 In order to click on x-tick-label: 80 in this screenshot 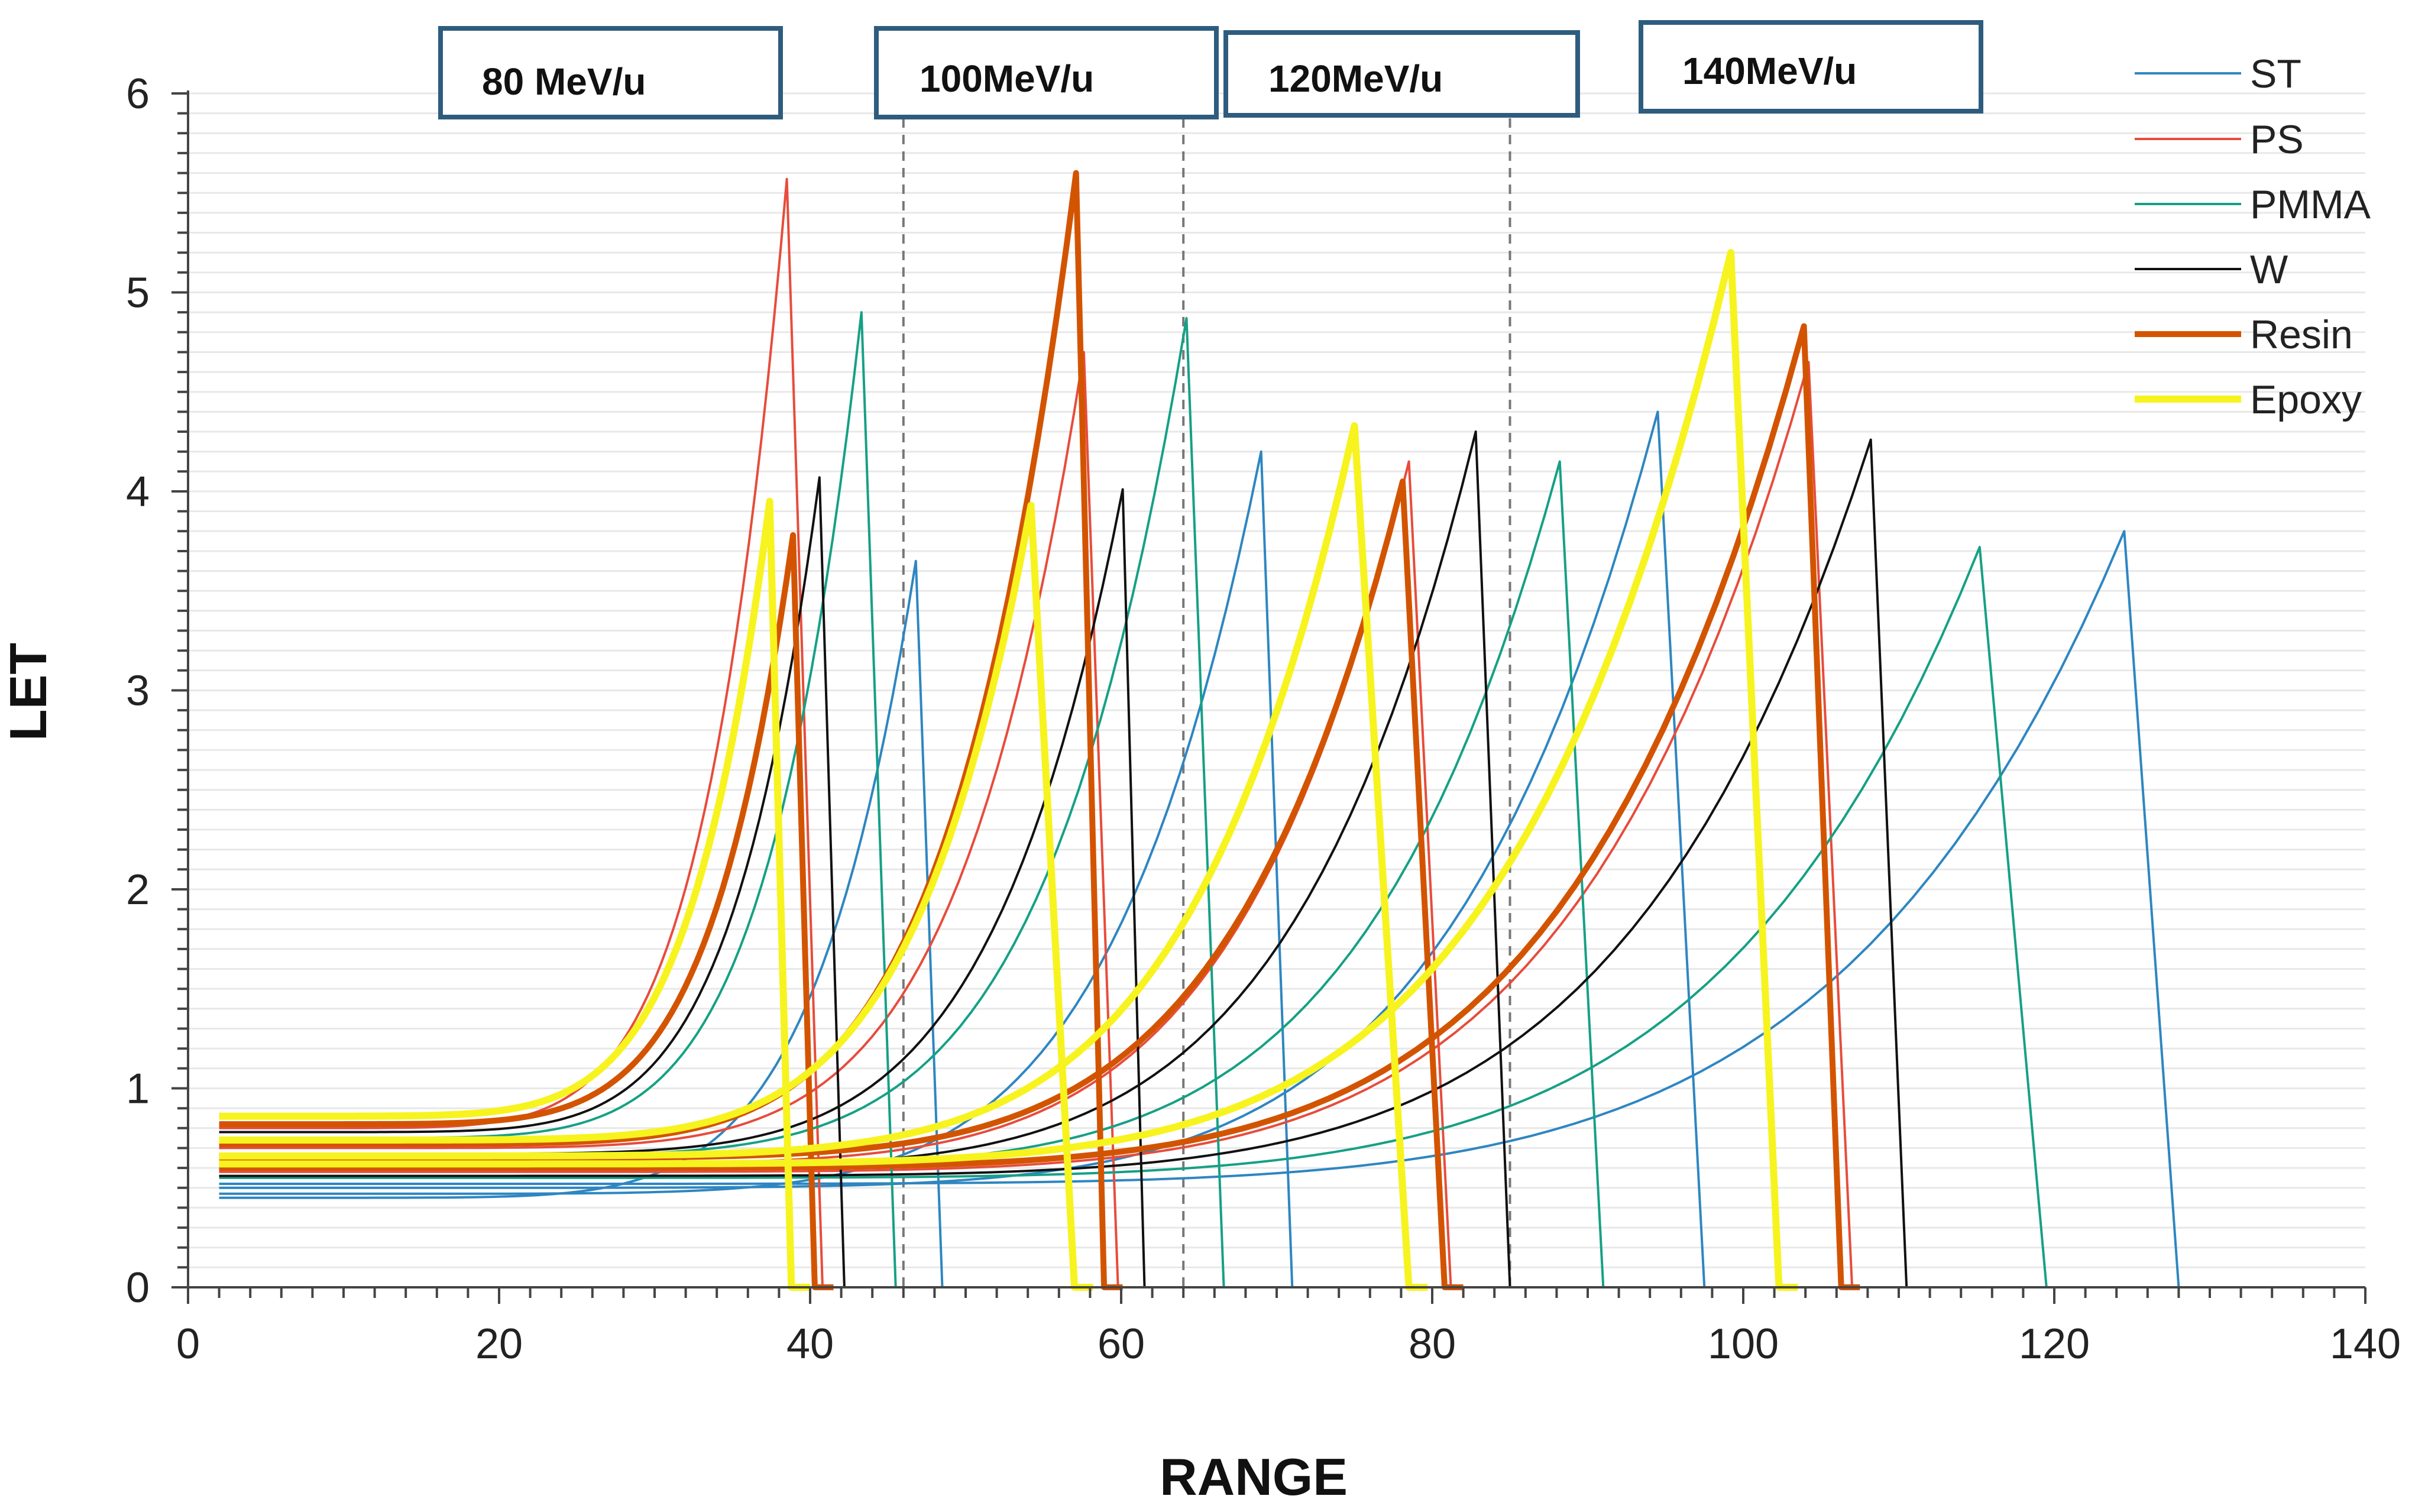, I will do `click(1432, 1344)`.